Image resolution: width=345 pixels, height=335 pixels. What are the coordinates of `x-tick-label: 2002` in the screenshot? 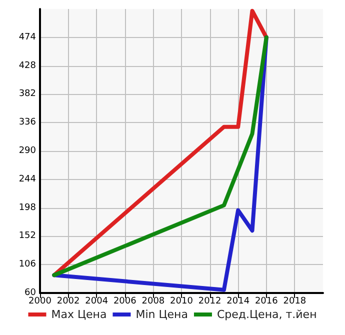 It's located at (68, 301).